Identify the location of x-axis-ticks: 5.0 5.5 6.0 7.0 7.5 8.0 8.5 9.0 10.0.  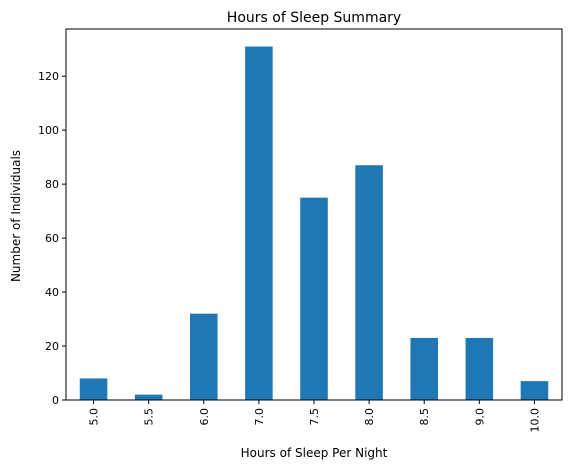
(314, 416).